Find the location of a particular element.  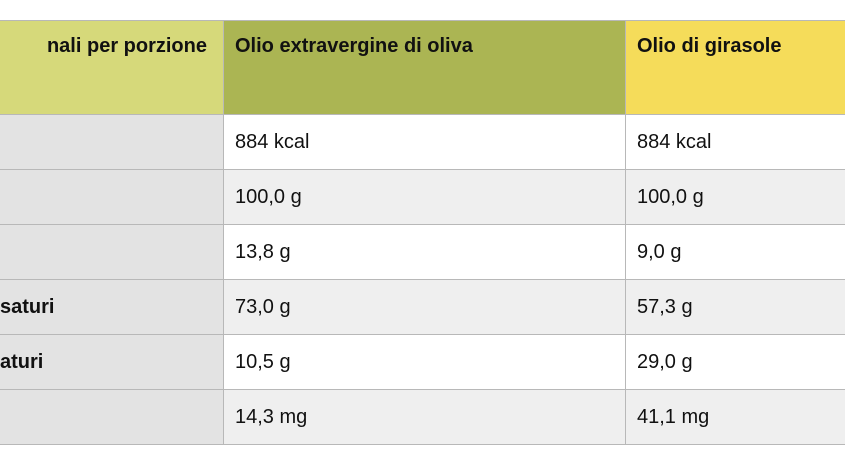

sunflower-value: 41,1 mg is located at coordinates (735, 417).